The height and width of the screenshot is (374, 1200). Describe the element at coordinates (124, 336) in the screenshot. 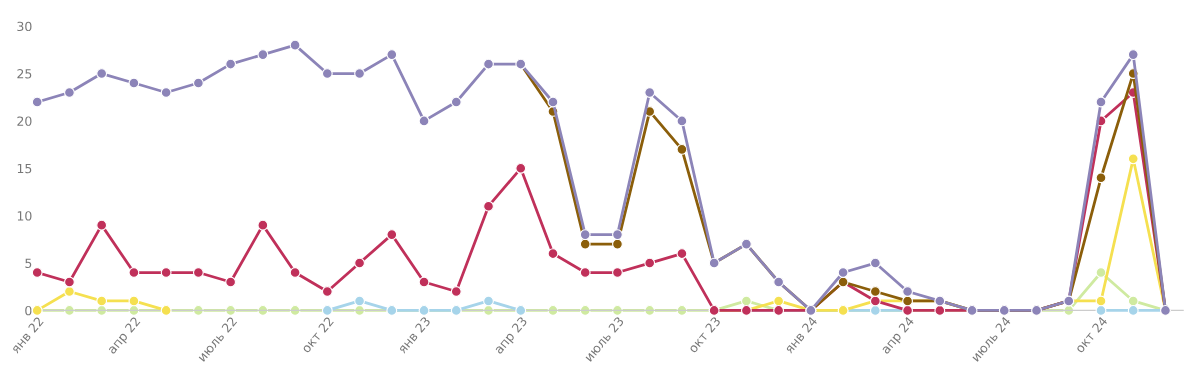

I see `x-tick-label: апр 22` at that location.